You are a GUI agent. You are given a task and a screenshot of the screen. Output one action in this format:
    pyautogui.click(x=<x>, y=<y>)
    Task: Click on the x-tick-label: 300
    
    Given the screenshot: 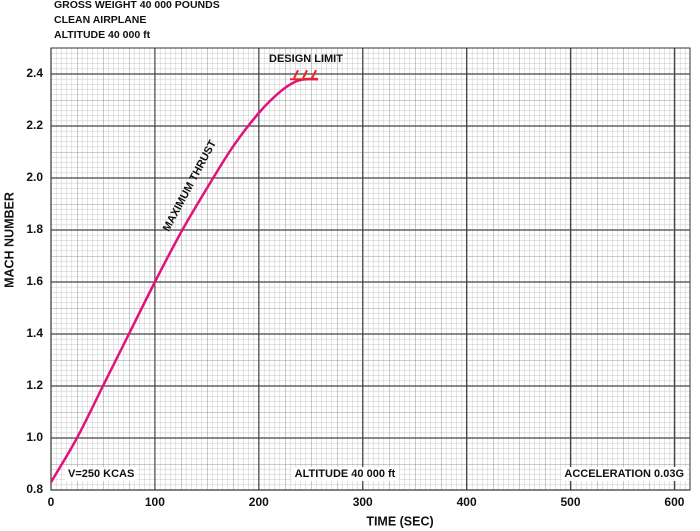 What is the action you would take?
    pyautogui.click(x=363, y=502)
    